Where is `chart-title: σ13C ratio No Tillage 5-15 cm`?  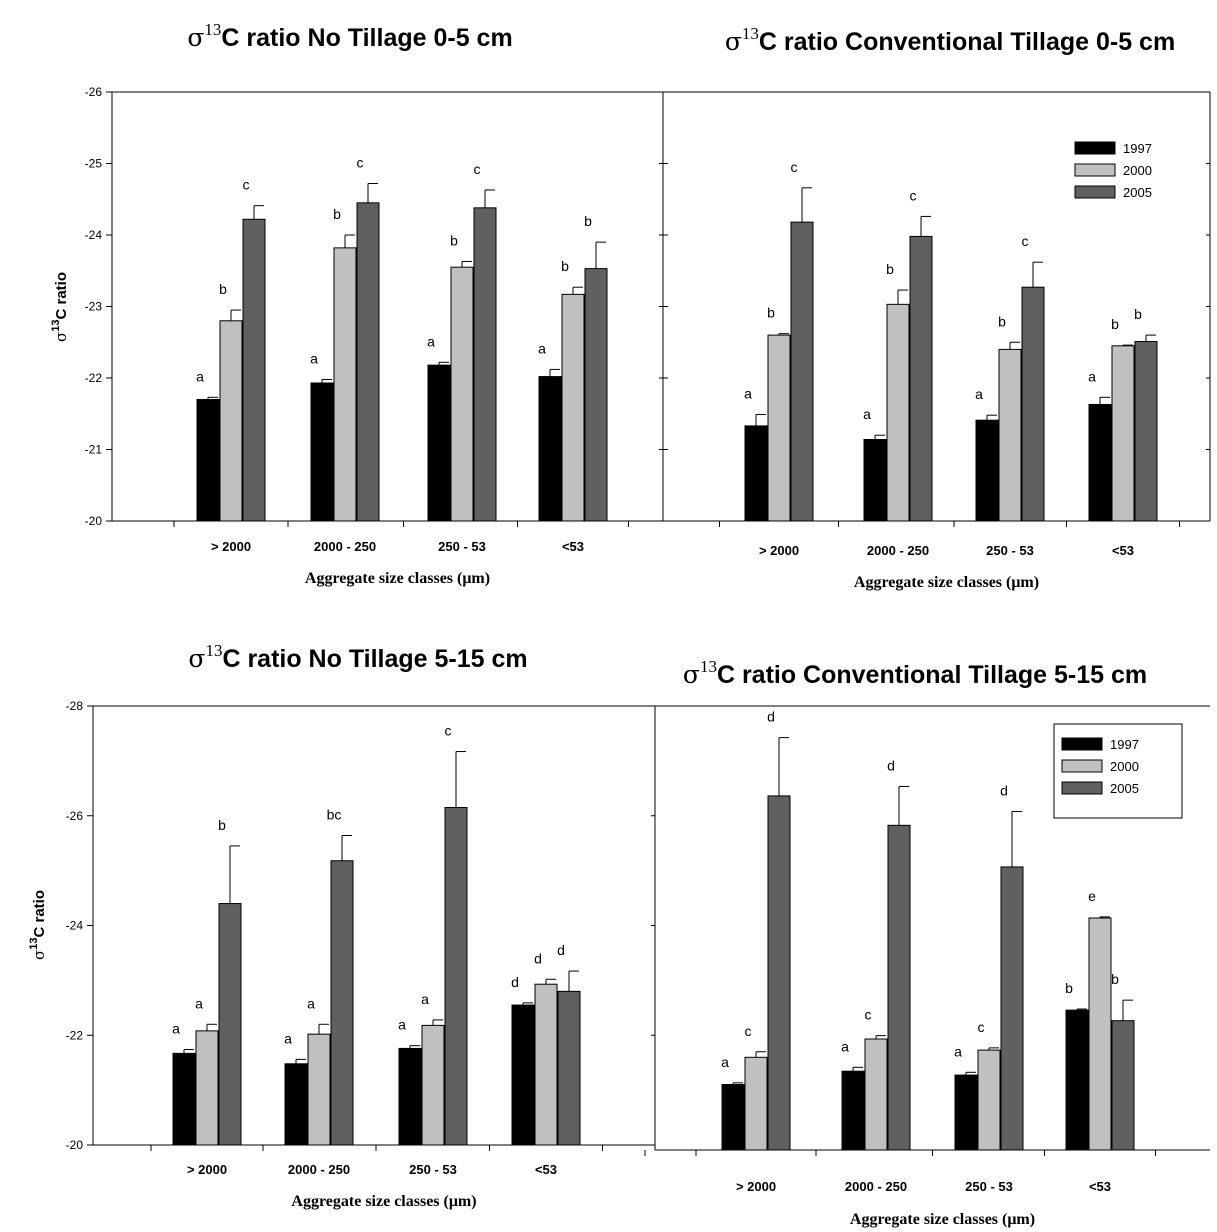
chart-title: σ13C ratio No Tillage 5-15 cm is located at coordinates (357, 657).